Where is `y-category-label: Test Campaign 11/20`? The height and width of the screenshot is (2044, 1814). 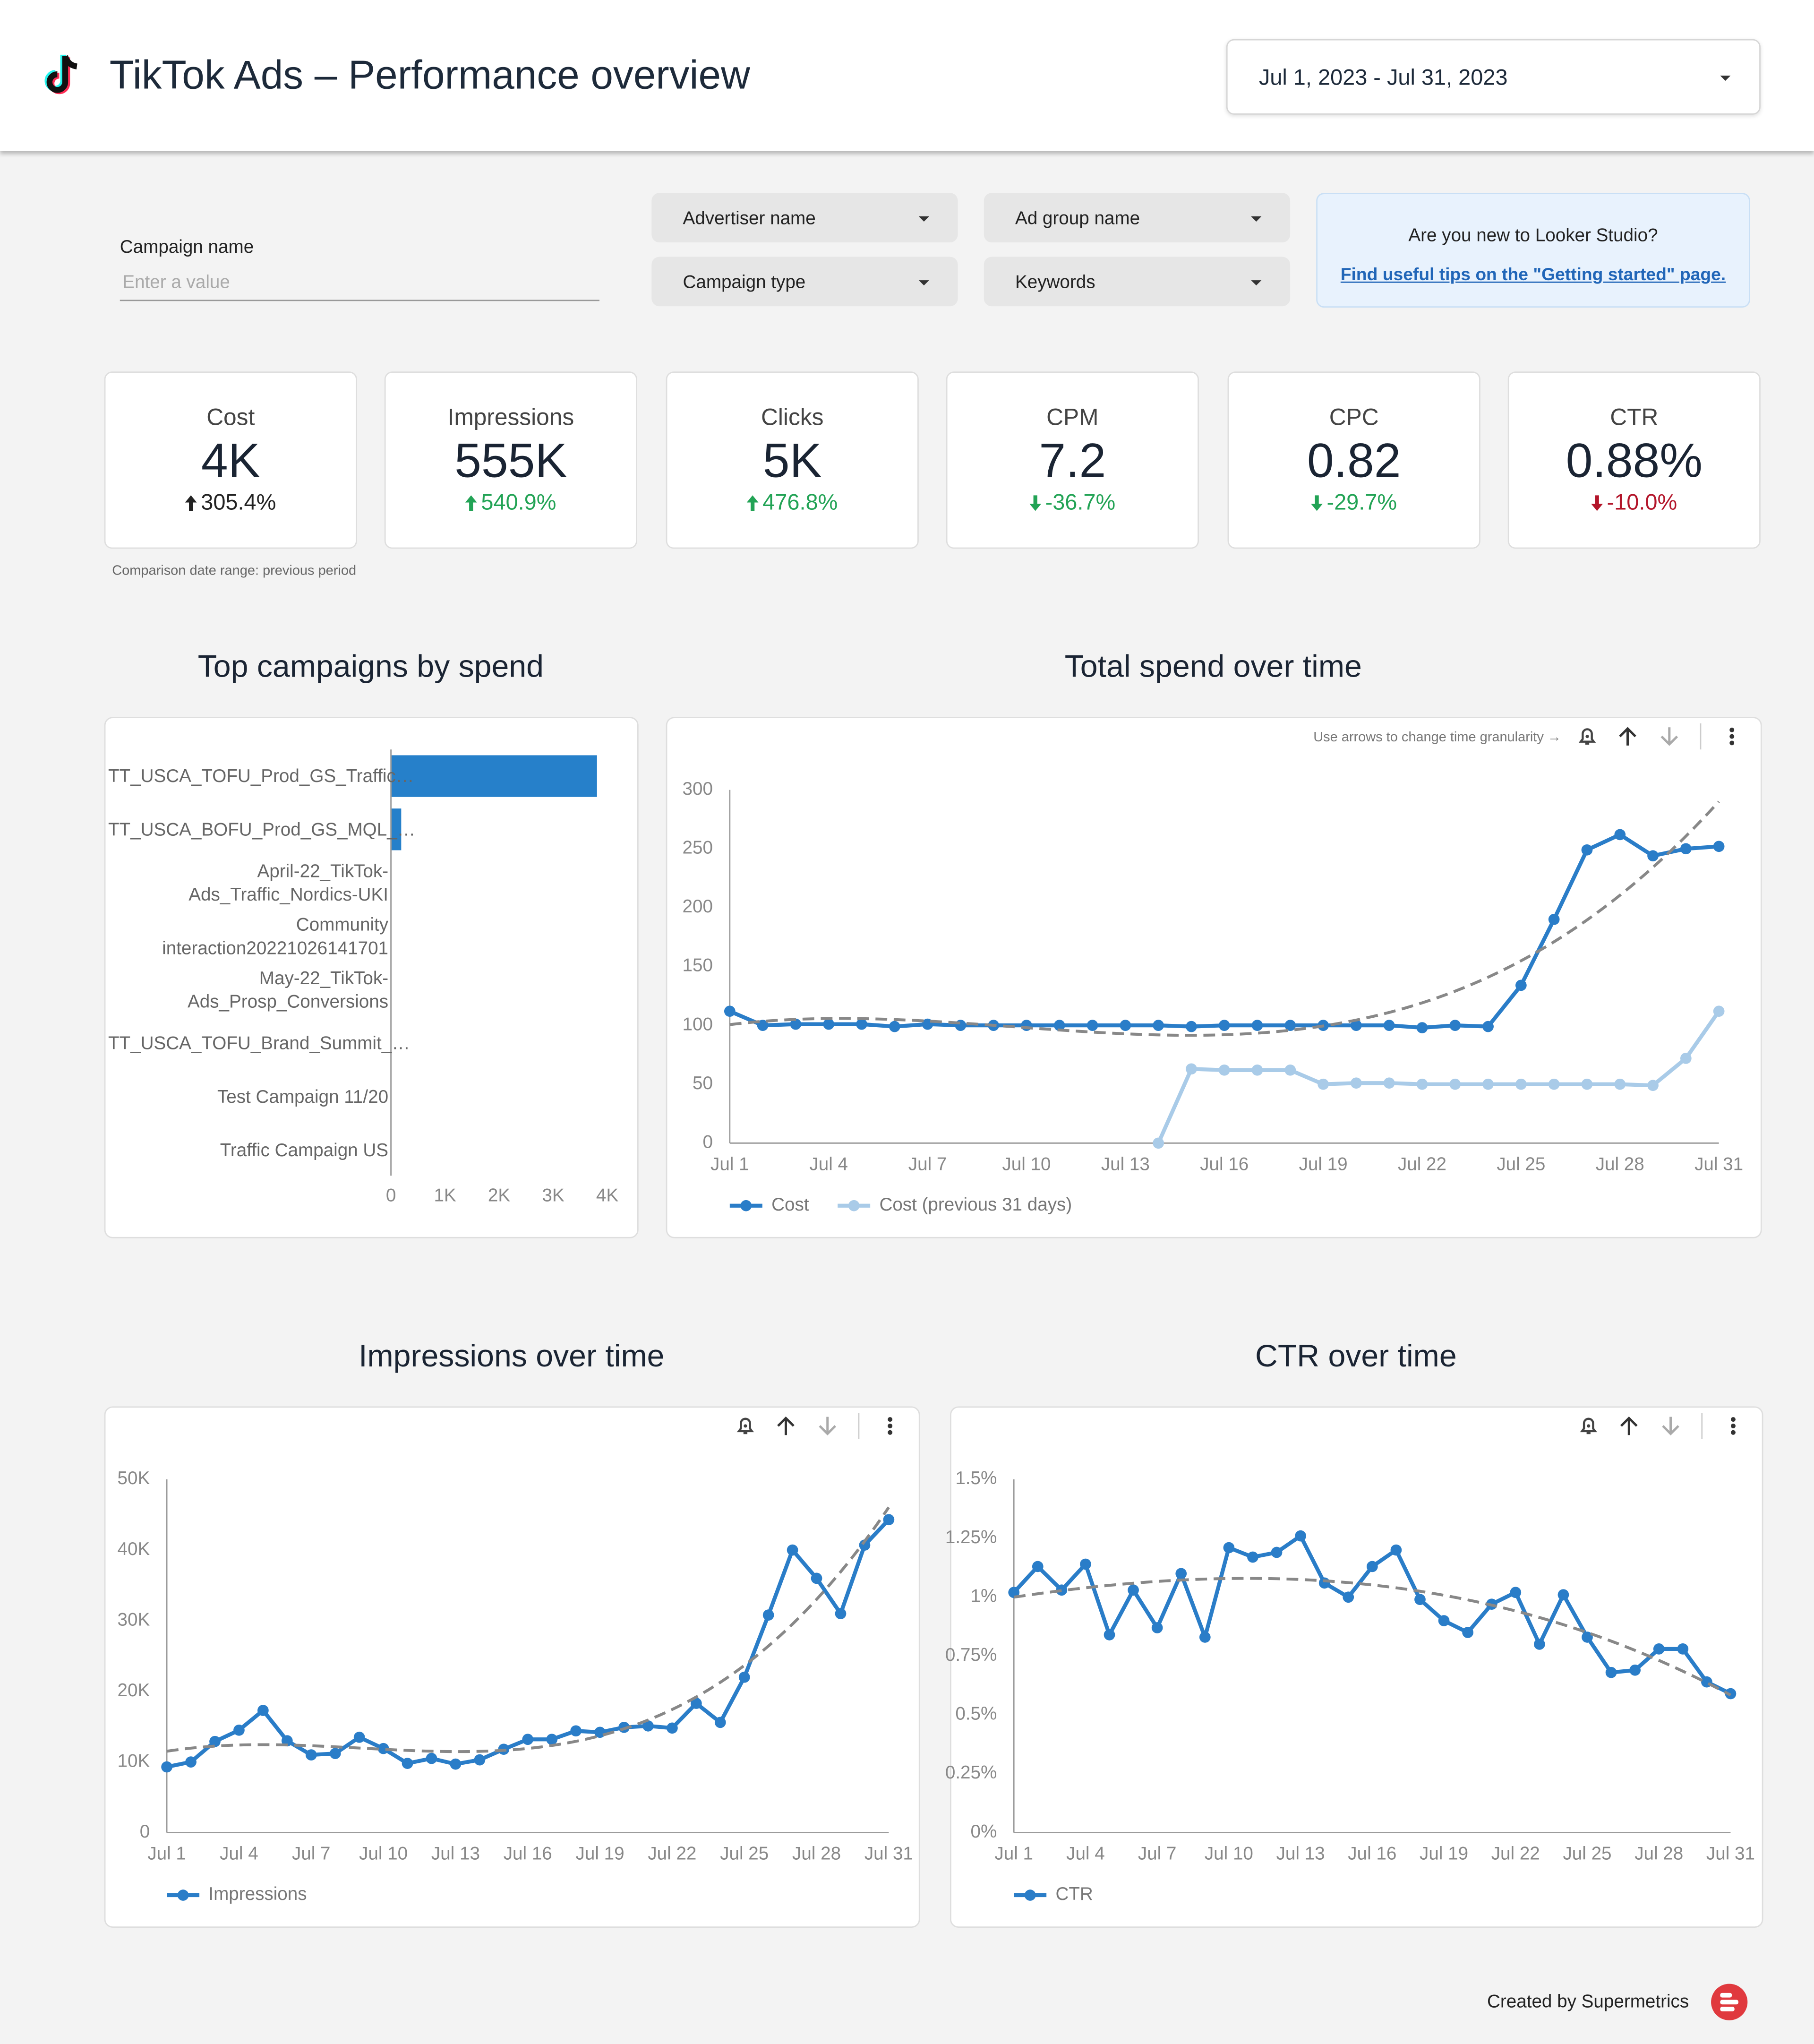
y-category-label: Test Campaign 11/20 is located at coordinates (303, 1096).